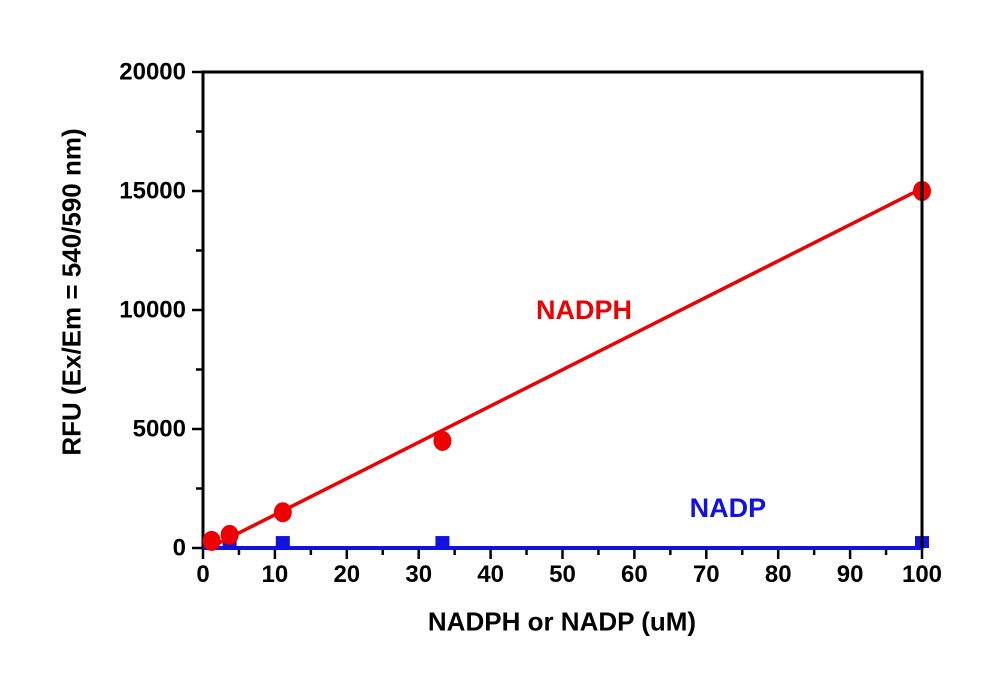  What do you see at coordinates (728, 508) in the screenshot?
I see `nadp-series-label: NADP` at bounding box center [728, 508].